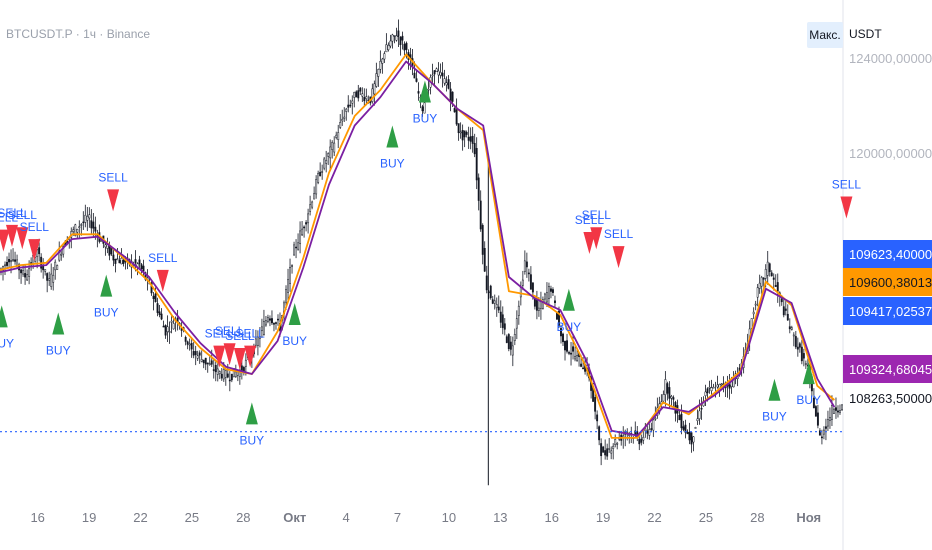 This screenshot has width=932, height=550. Describe the element at coordinates (78, 34) in the screenshot. I see `symbol-title: BTCUSDT.P · 1ч · Binance` at that location.